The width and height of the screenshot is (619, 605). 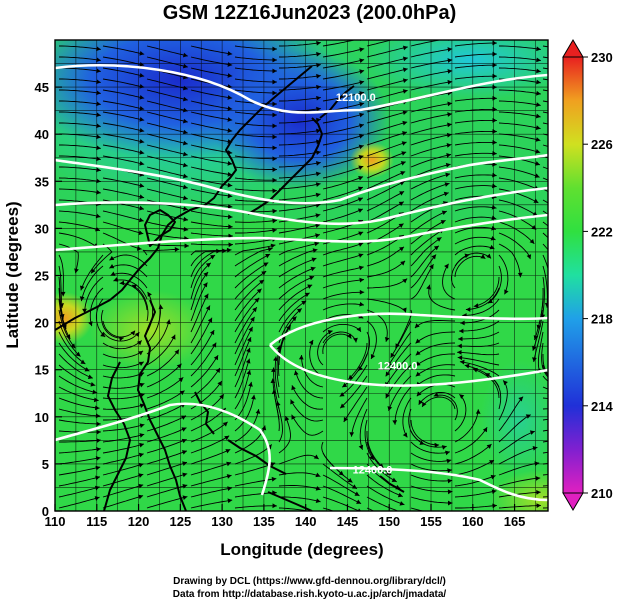 I want to click on x-tick-label: 140, so click(x=306, y=521).